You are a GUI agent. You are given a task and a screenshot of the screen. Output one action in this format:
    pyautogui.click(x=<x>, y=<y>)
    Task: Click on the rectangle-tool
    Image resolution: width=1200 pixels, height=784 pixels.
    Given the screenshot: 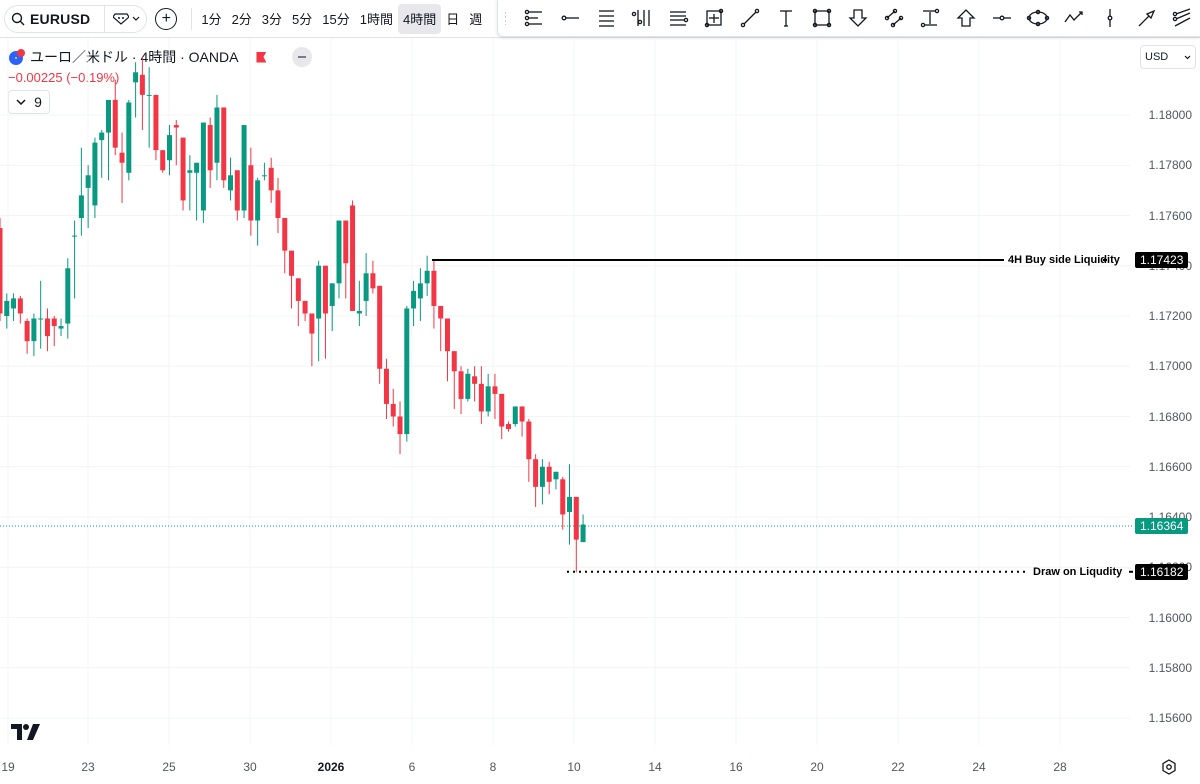 What is the action you would take?
    pyautogui.click(x=822, y=18)
    